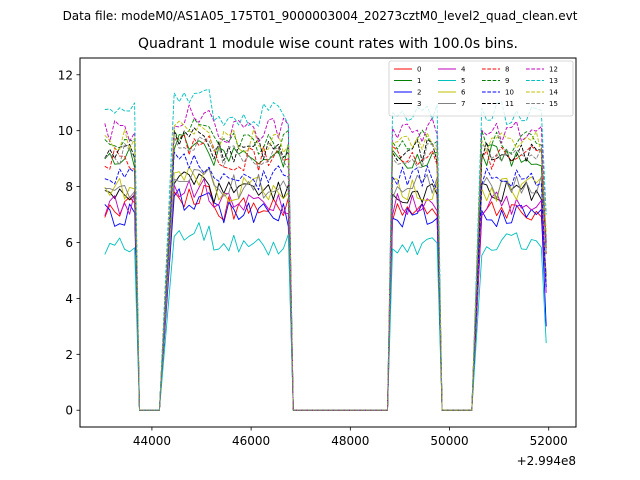  I want to click on legend-label-15: 15, so click(553, 104).